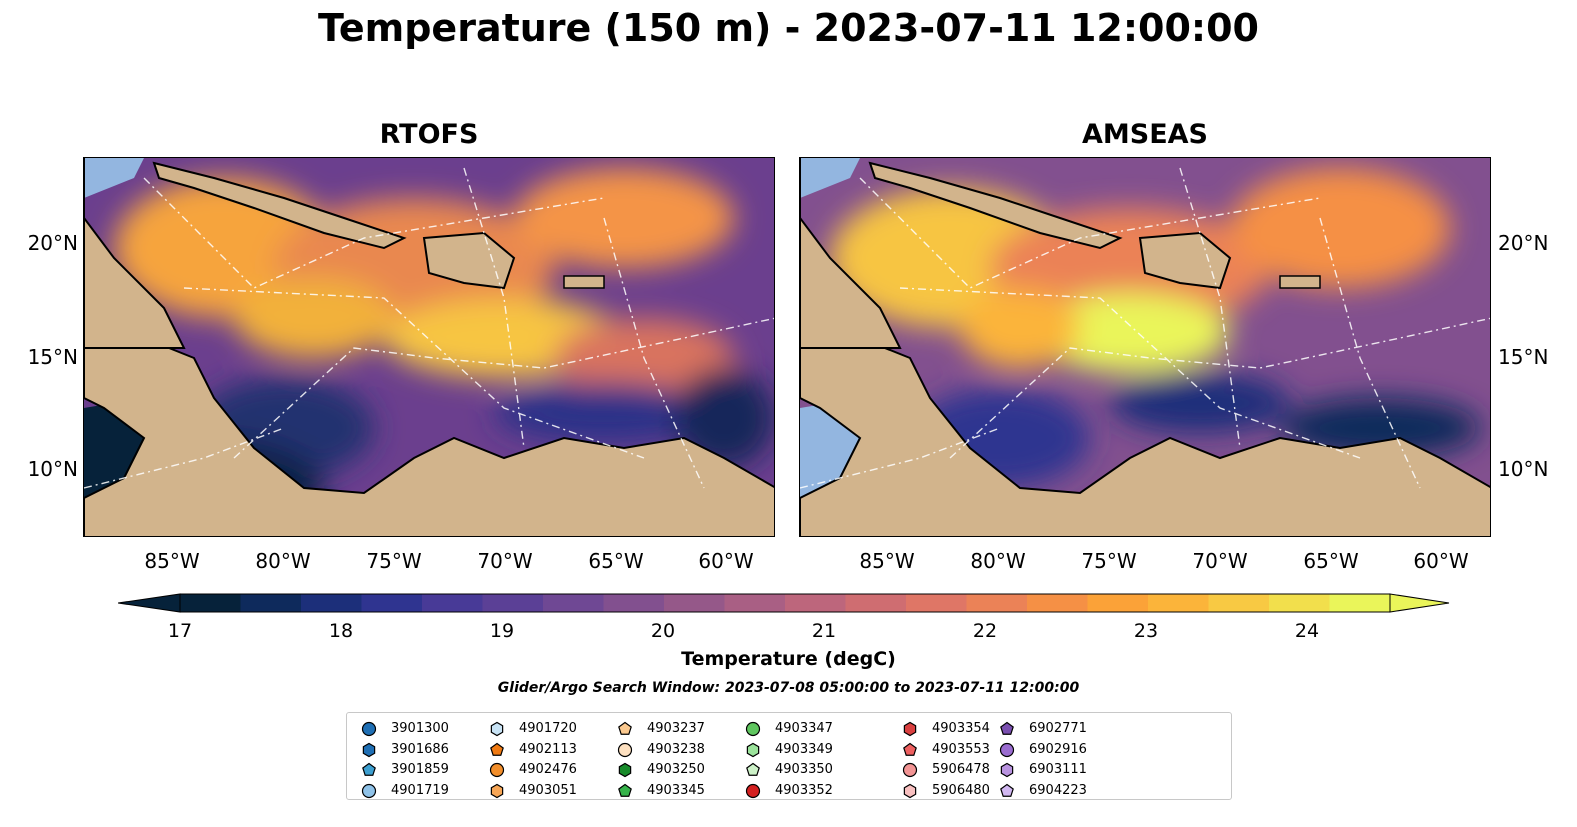 This screenshot has height=827, width=1577. What do you see at coordinates (52, 243) in the screenshot?
I see `lat-tick-20n-left: 20°N` at bounding box center [52, 243].